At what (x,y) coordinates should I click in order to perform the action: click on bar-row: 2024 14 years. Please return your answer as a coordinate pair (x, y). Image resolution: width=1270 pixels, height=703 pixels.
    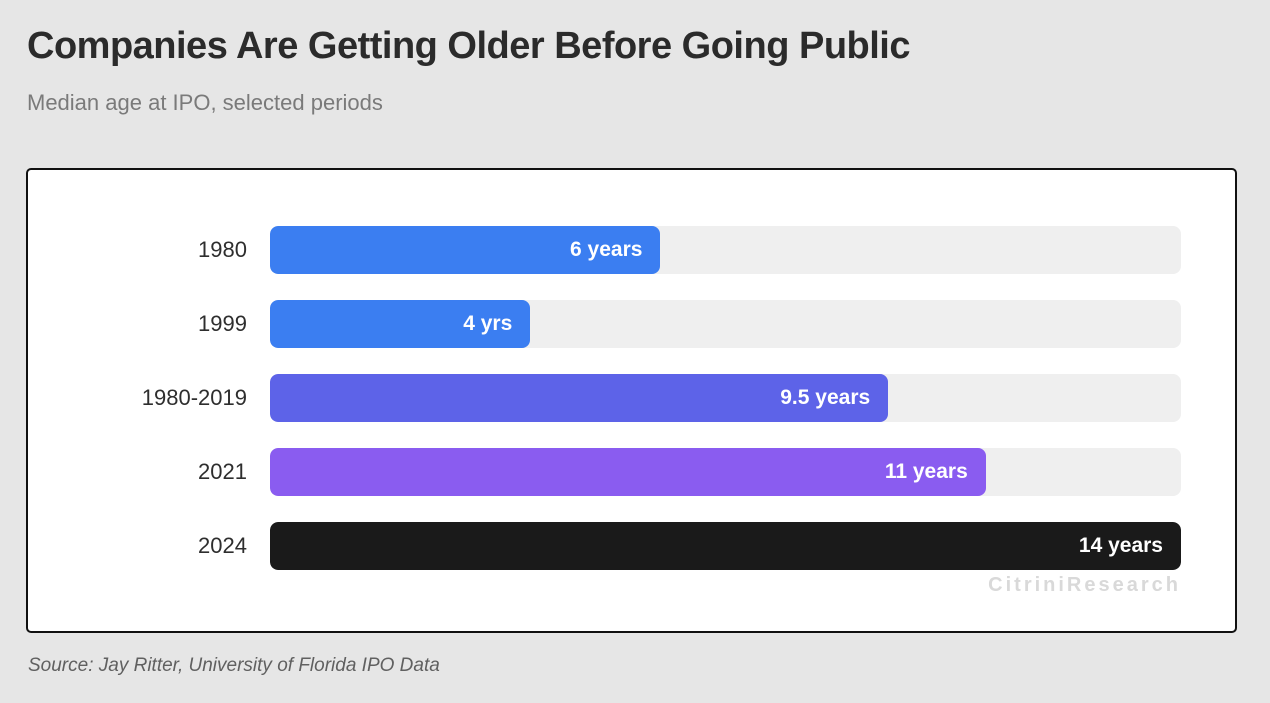
    Looking at the image, I should click on (604, 546).